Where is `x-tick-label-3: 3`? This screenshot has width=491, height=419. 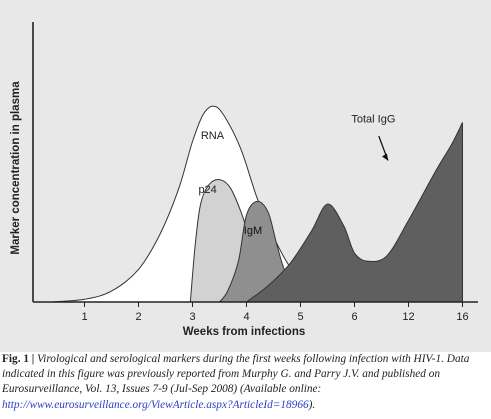 x-tick-label-3: 3 is located at coordinates (192, 317).